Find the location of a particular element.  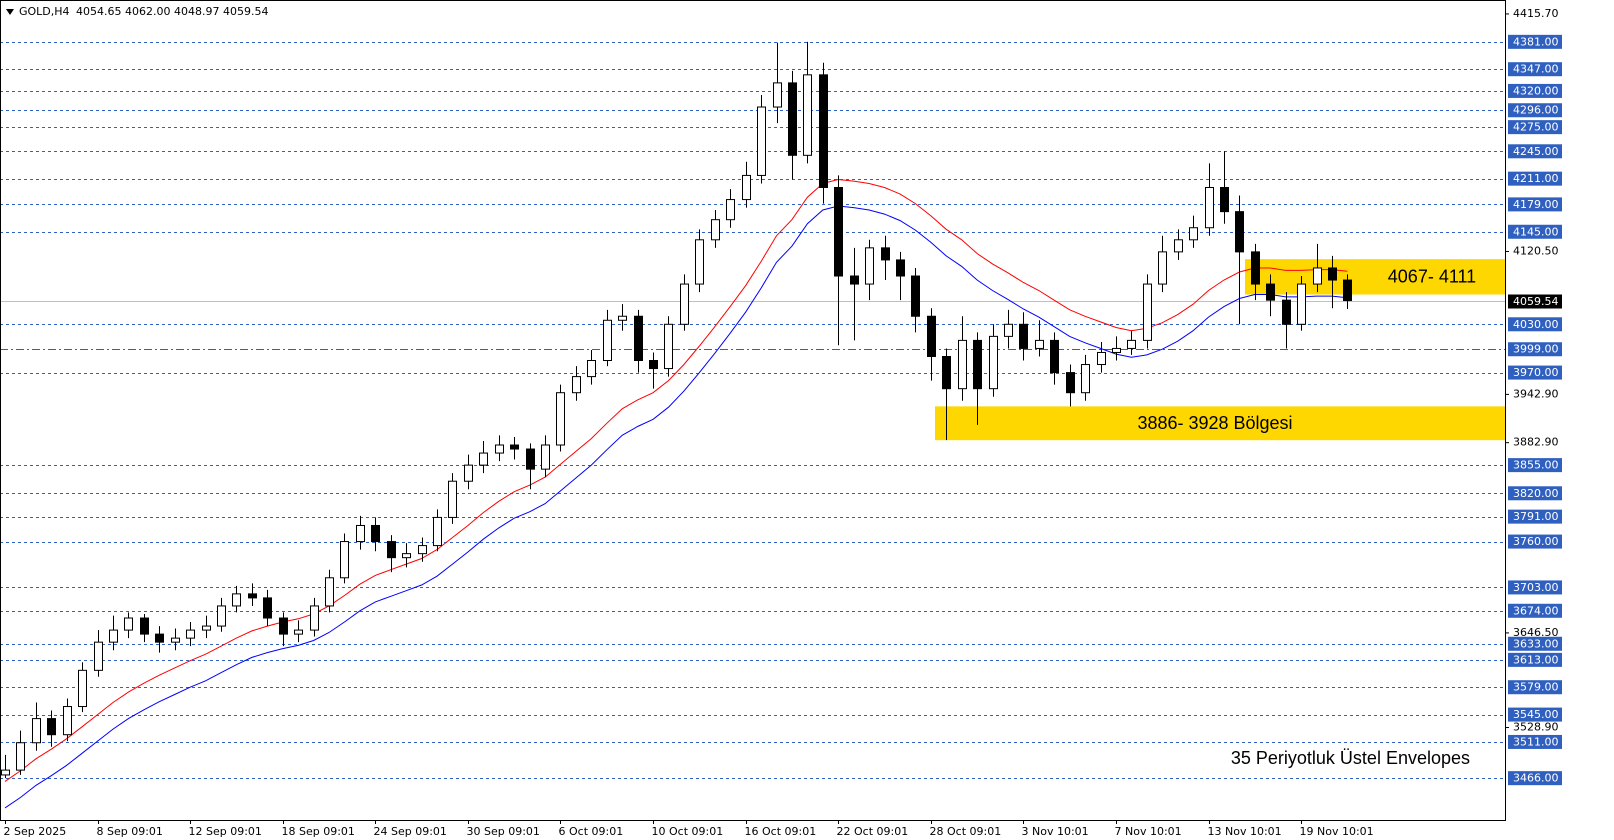

zone is located at coordinates (1220, 423).